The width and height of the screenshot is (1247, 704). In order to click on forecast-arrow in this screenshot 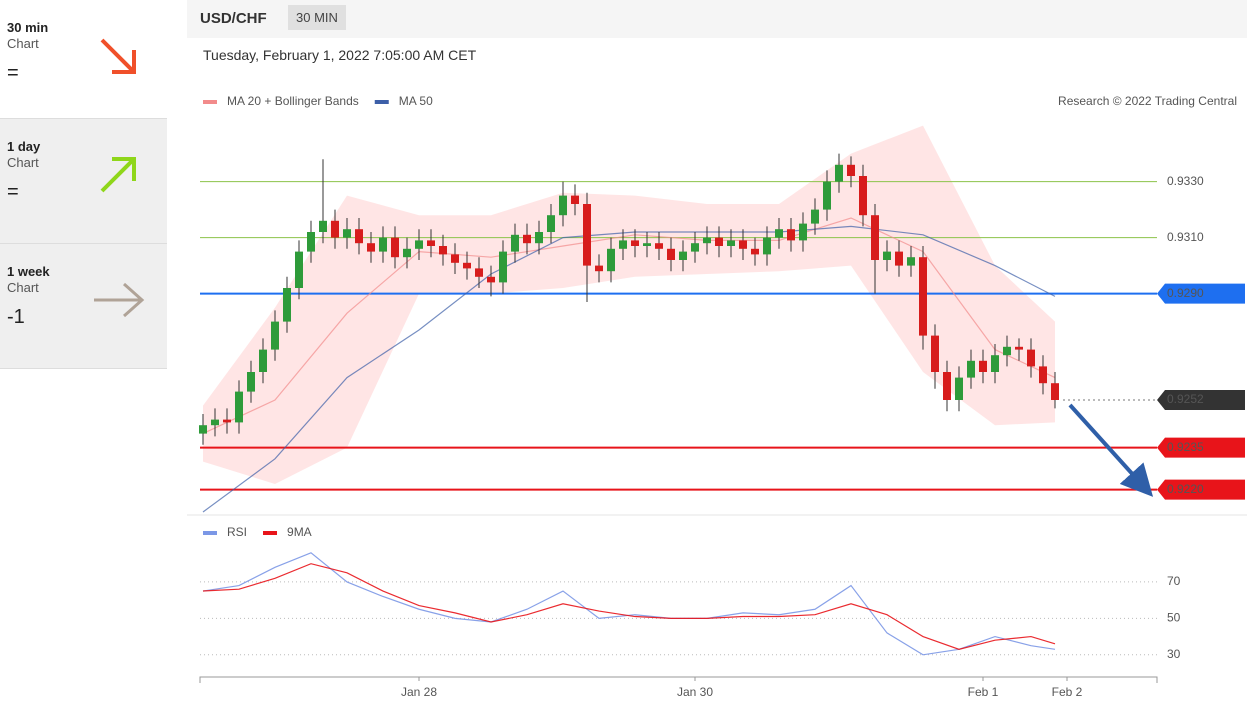, I will do `click(1111, 450)`.